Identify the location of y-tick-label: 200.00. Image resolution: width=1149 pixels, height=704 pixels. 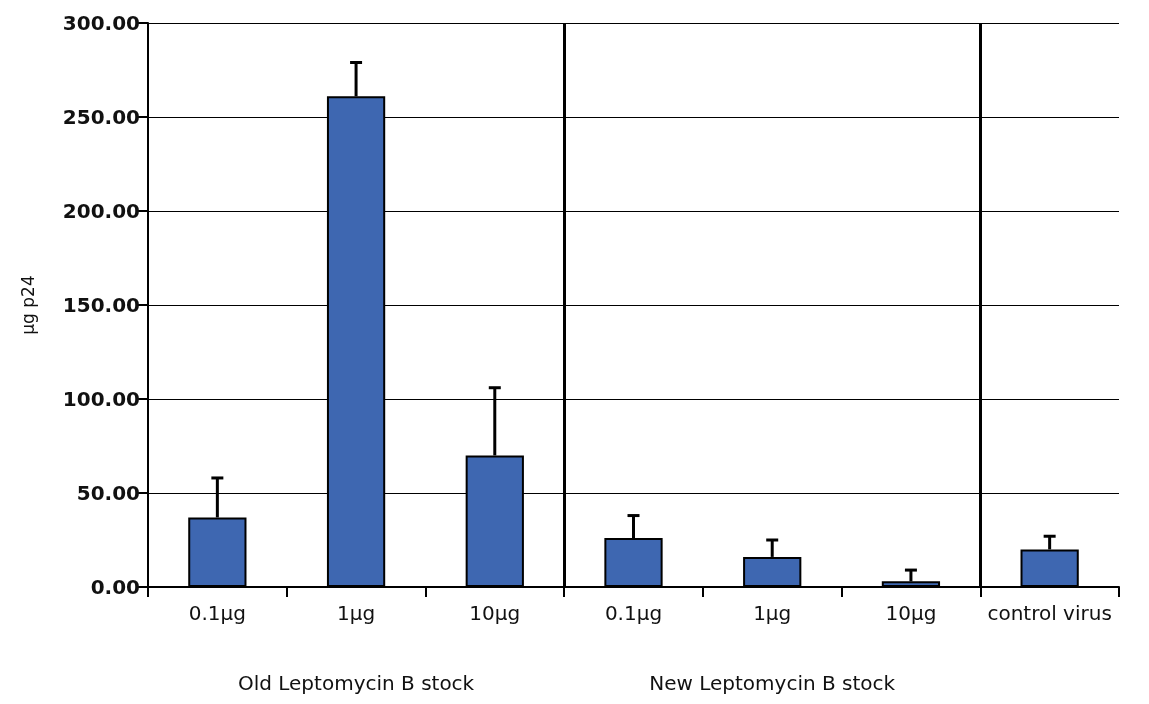
(101, 211).